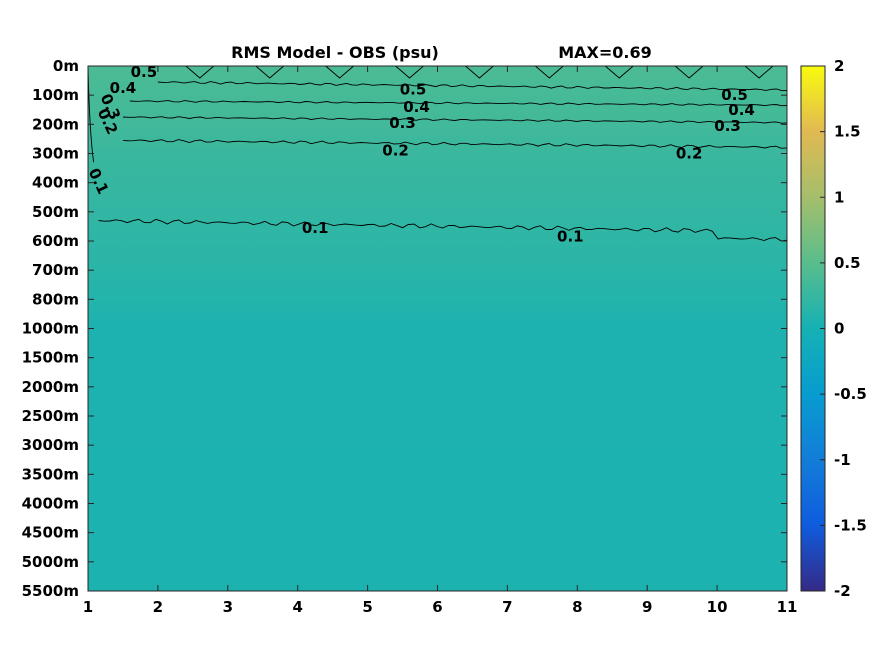 The image size is (875, 656). What do you see at coordinates (50, 562) in the screenshot?
I see `y-tick-label: 5000m` at bounding box center [50, 562].